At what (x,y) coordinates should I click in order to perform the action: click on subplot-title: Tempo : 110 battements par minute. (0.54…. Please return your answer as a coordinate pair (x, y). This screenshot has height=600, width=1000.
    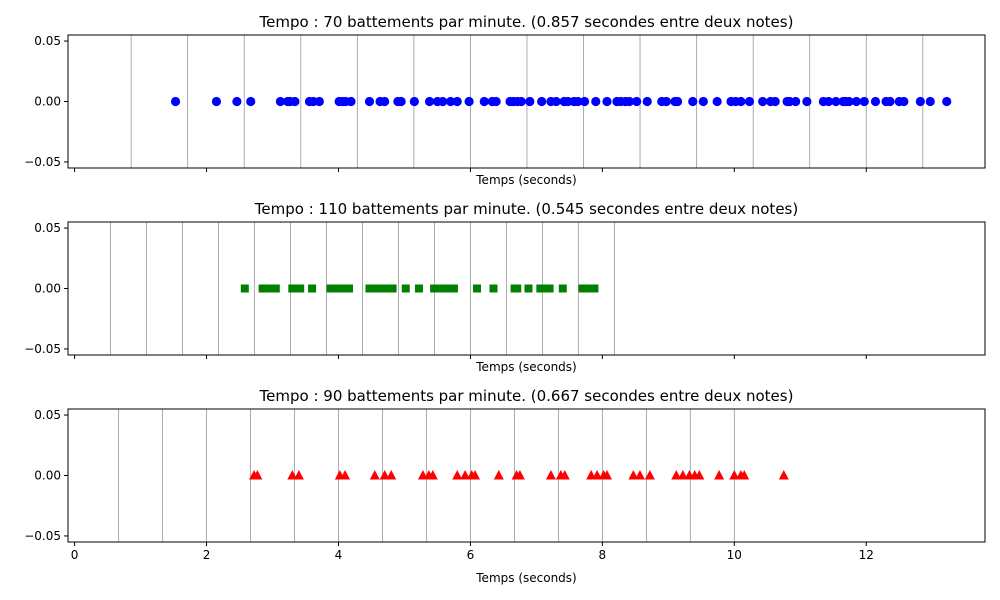
    Looking at the image, I should click on (526, 209).